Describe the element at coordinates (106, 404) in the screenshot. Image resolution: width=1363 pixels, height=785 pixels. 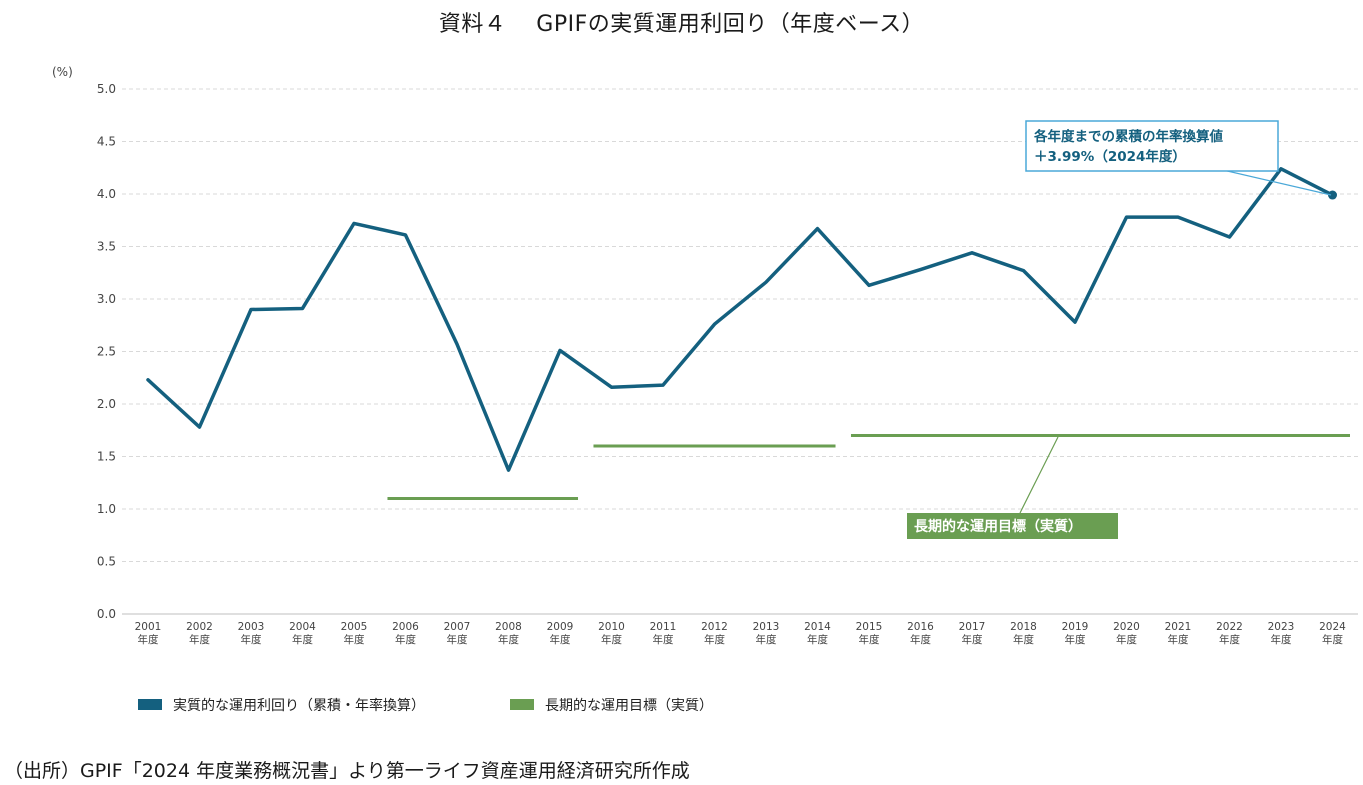
I see `y-tick-label: 2.0` at that location.